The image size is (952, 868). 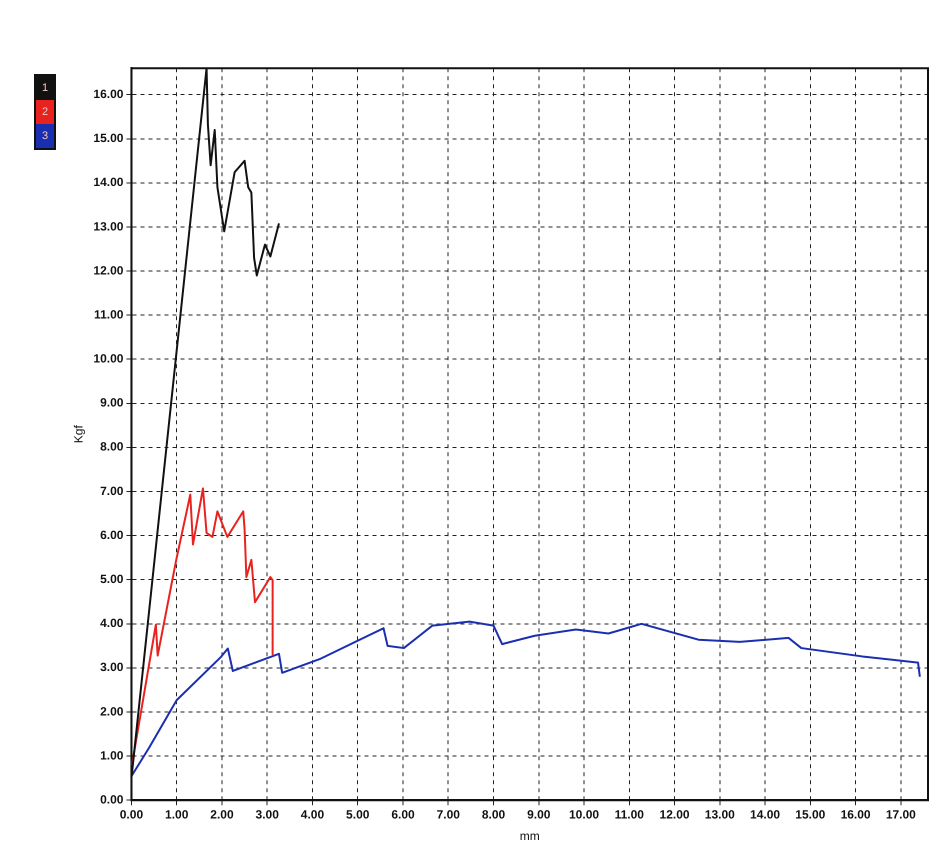 What do you see at coordinates (530, 836) in the screenshot?
I see `x-axis-title: mm` at bounding box center [530, 836].